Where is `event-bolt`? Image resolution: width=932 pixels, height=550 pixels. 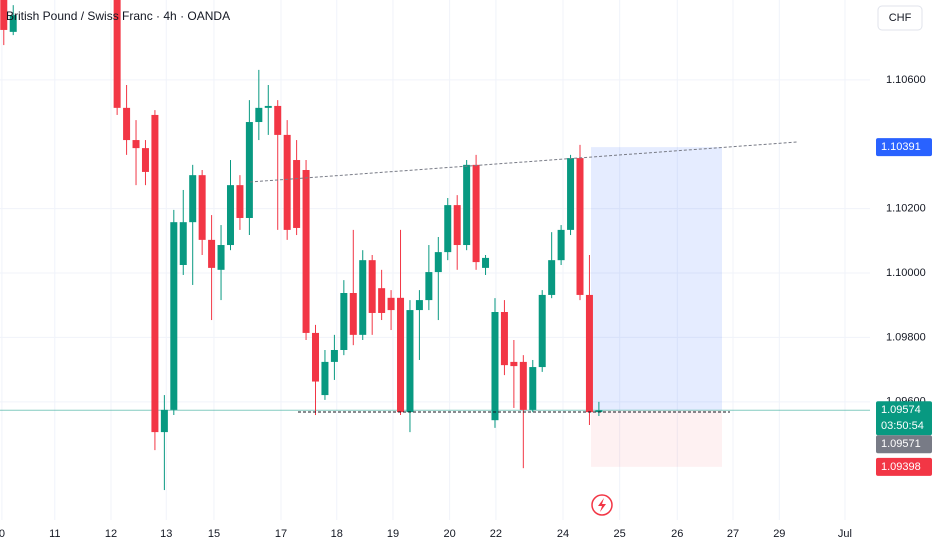
event-bolt is located at coordinates (602, 505).